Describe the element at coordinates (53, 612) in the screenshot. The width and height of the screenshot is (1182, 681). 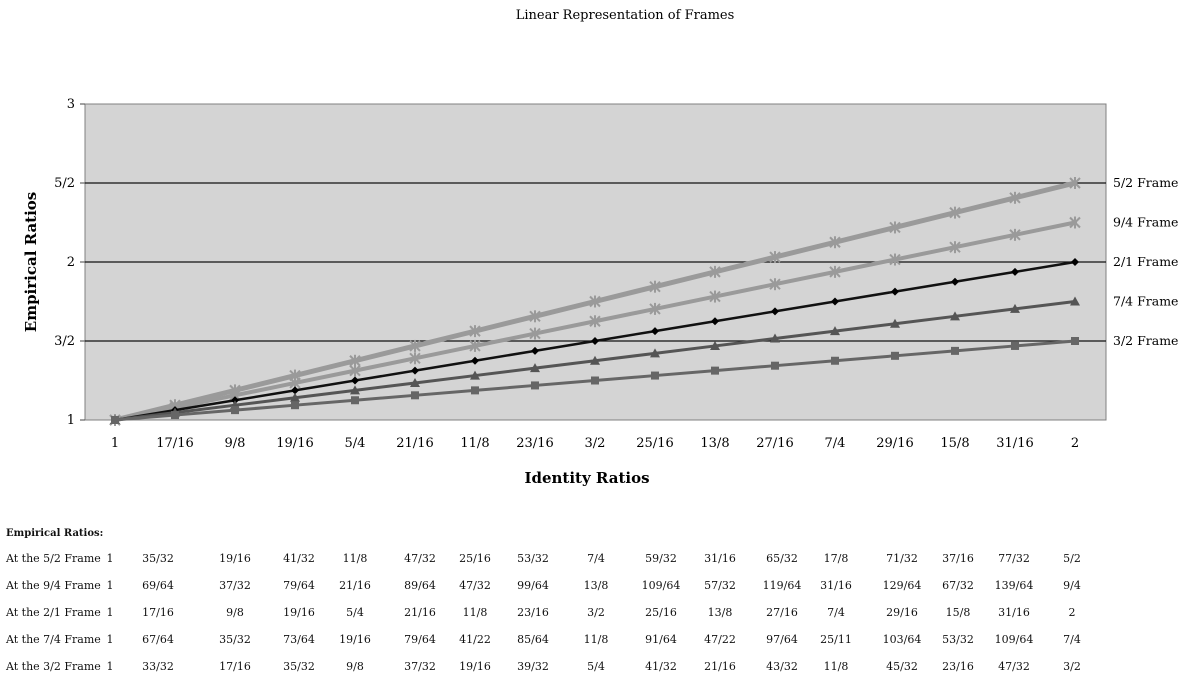
I see `row-label: At the 2/1 Frame` at that location.